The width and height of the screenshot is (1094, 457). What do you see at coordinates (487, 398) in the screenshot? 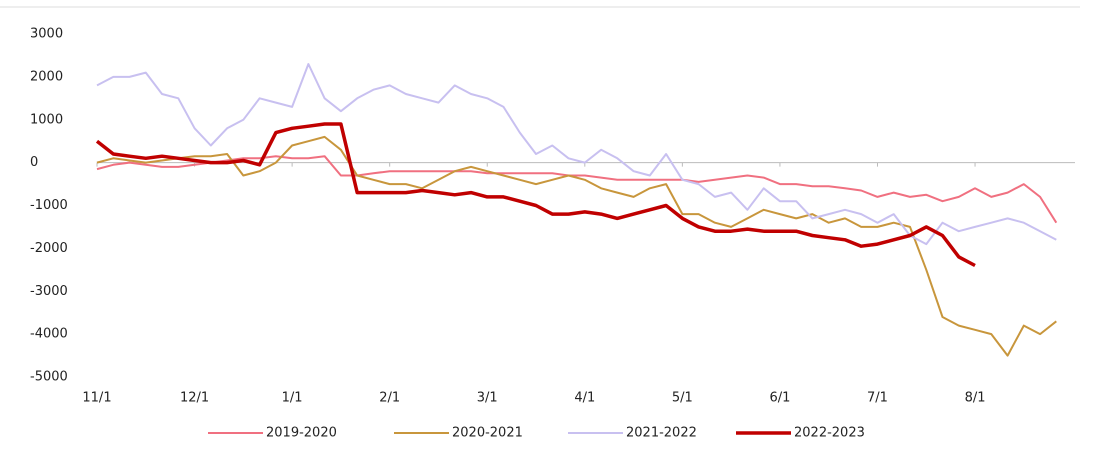
I see `x-tick-label: 3/1` at bounding box center [487, 398].